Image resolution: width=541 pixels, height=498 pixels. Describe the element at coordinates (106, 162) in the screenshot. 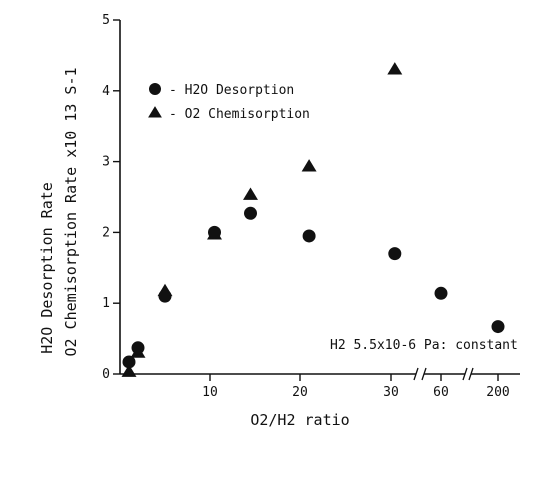

I see `y-tick-label: 3` at that location.